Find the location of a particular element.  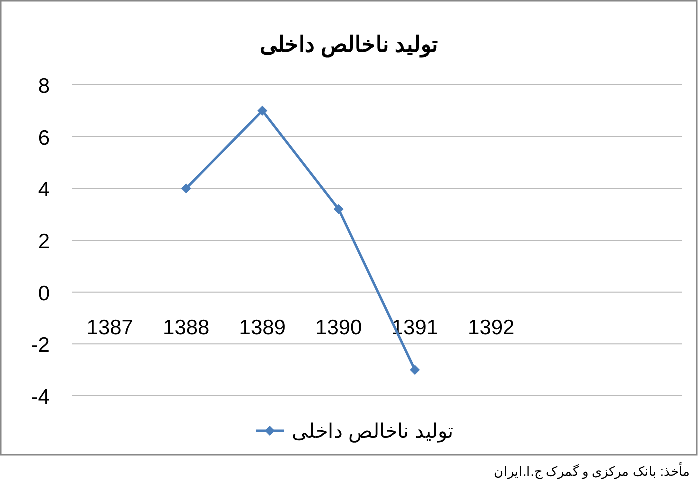

legend-label: تولید ناخالص داخلی is located at coordinates (373, 432).